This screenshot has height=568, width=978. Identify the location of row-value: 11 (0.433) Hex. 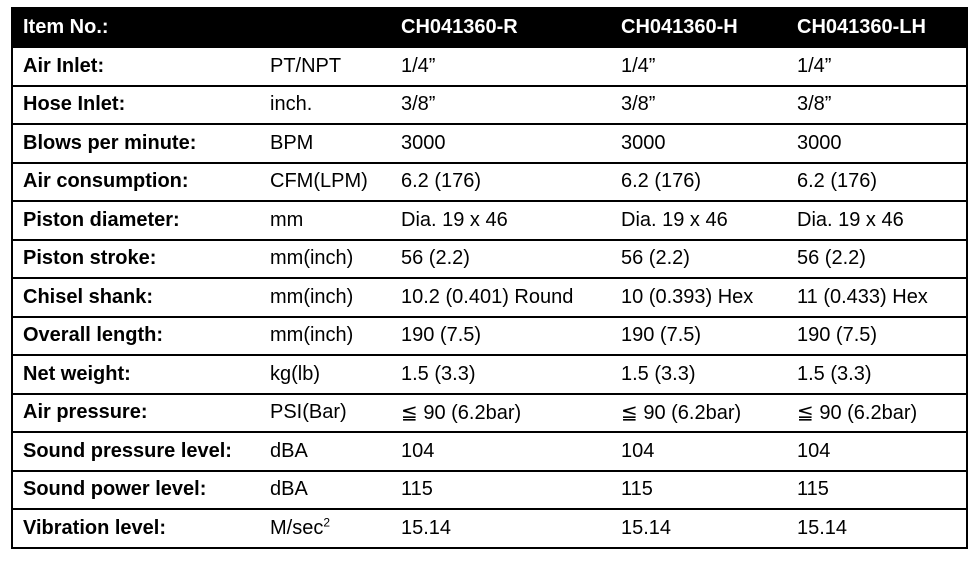
(877, 297).